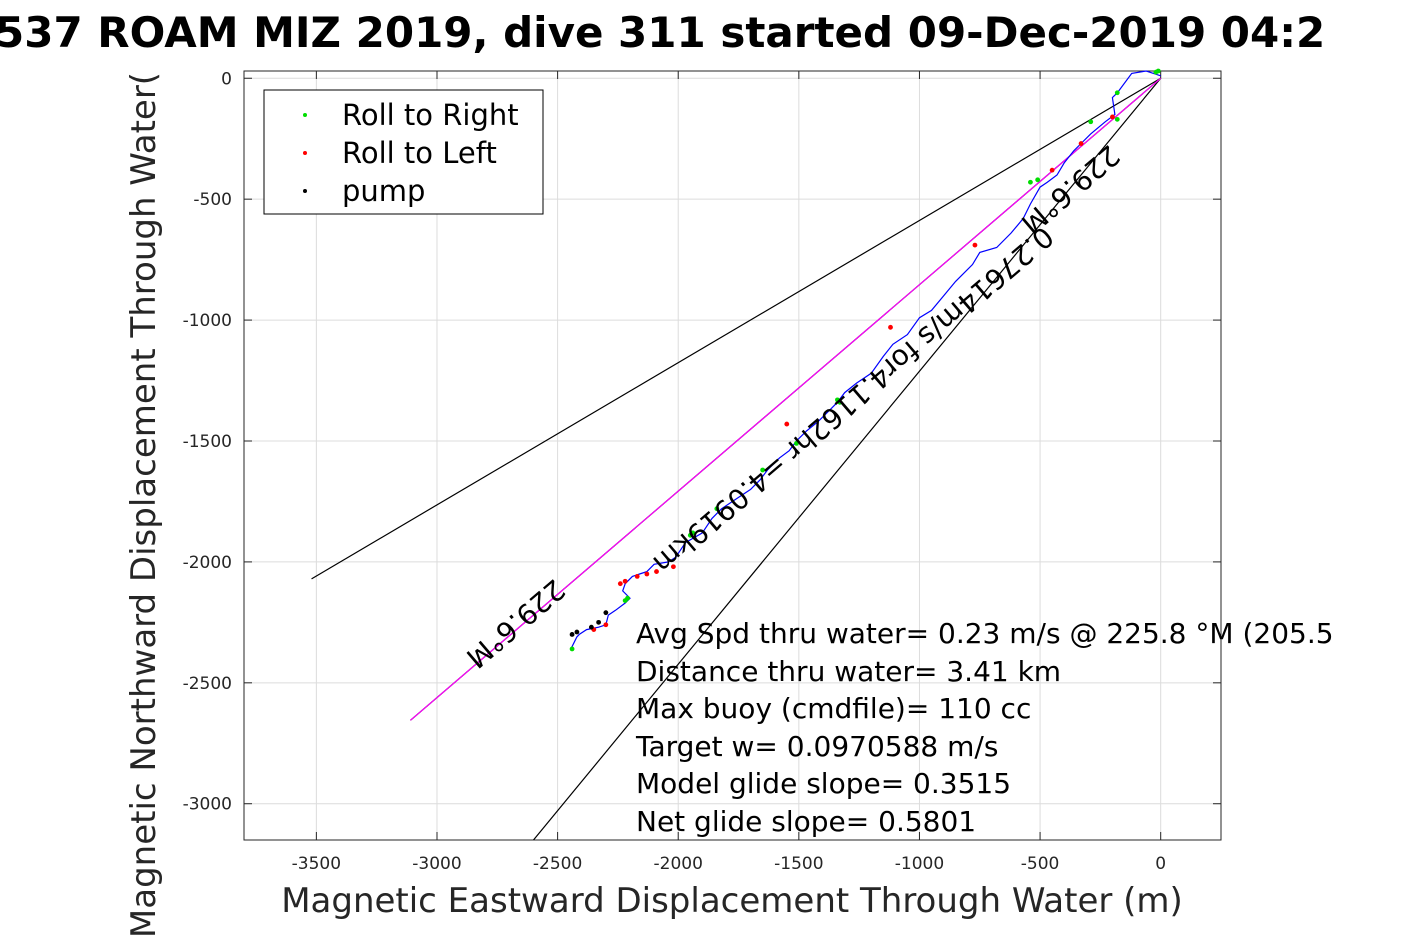  What do you see at coordinates (430, 115) in the screenshot?
I see `legend-label-roll-right: Roll to Right` at bounding box center [430, 115].